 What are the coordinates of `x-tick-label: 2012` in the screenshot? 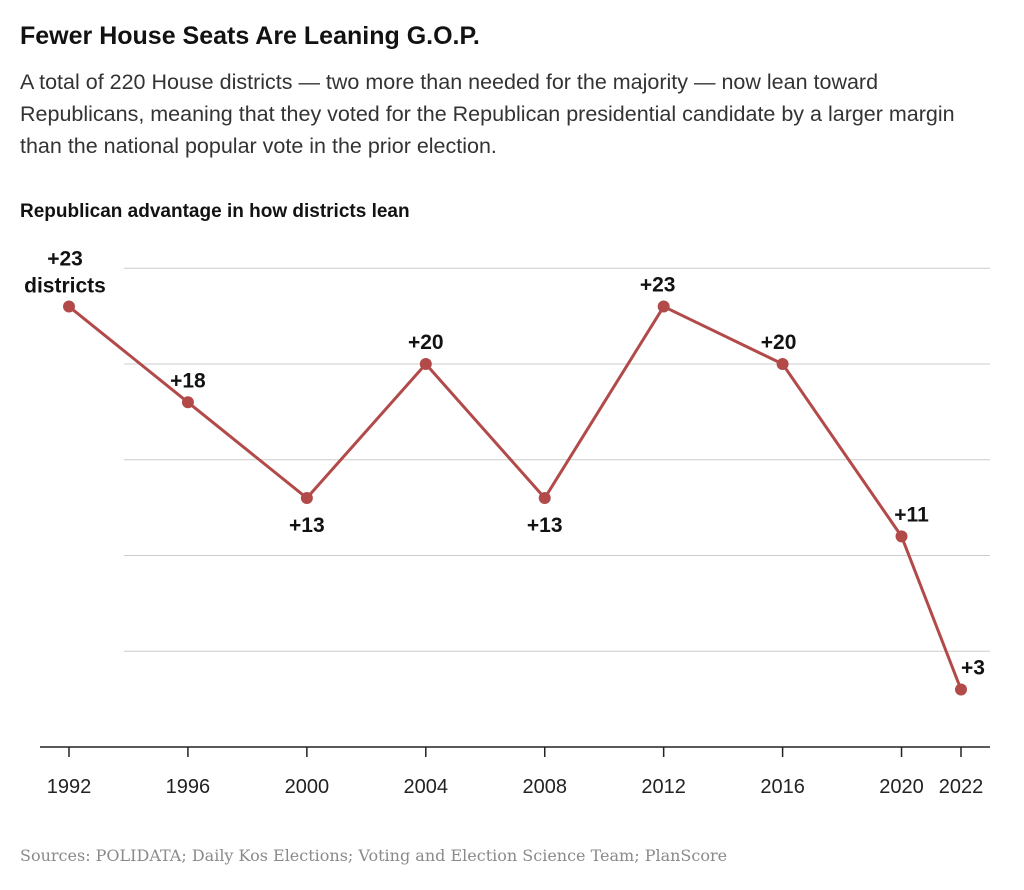 It's located at (663, 787).